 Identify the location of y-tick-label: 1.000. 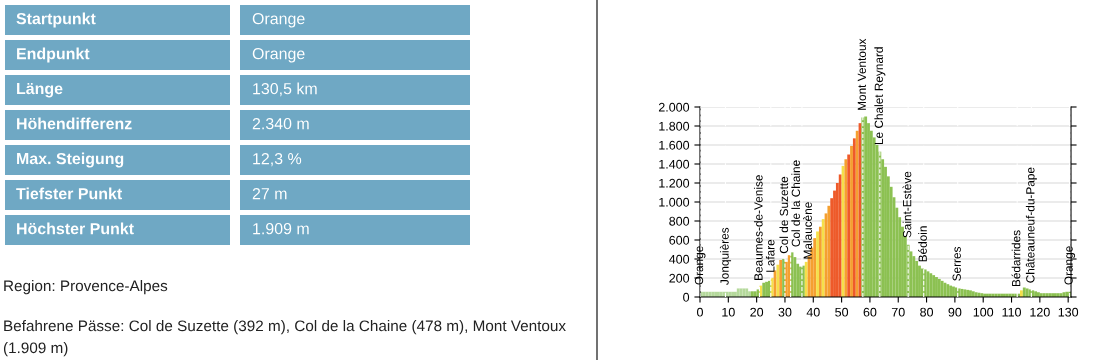
(674, 202).